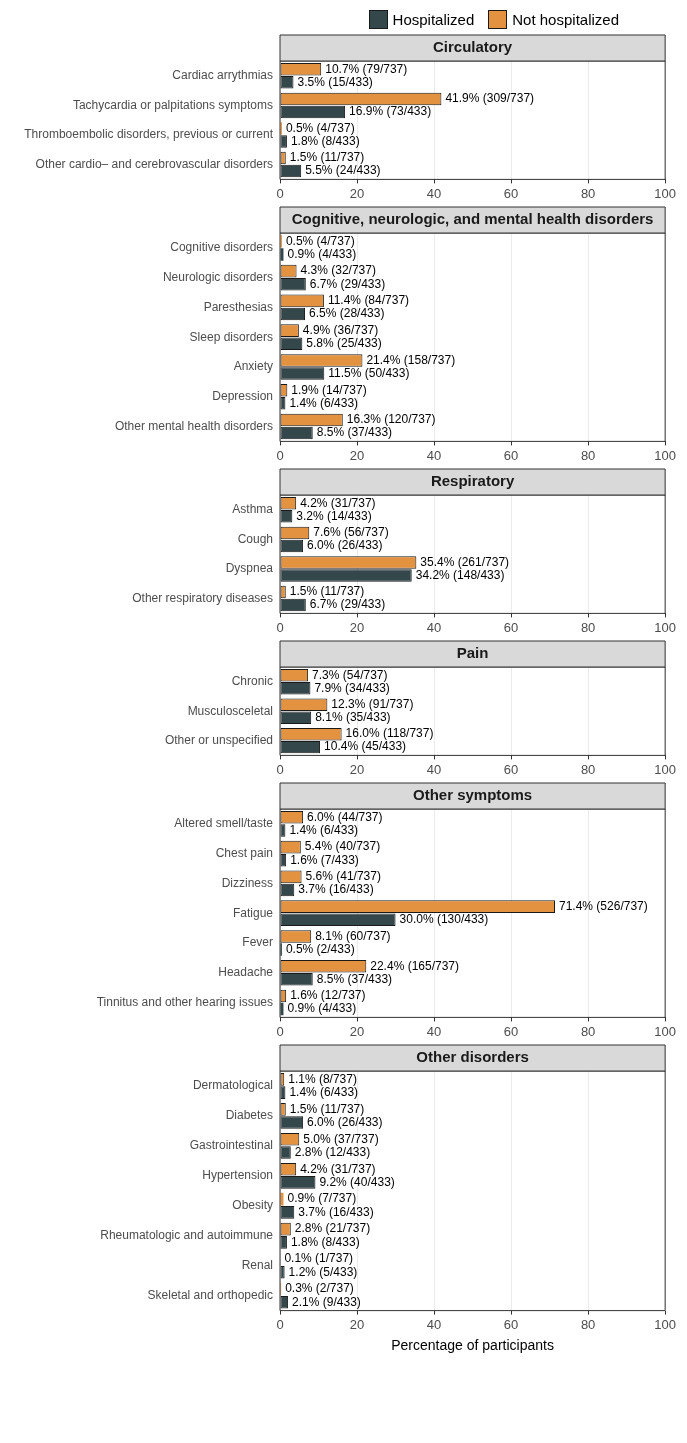 The height and width of the screenshot is (1443, 687). What do you see at coordinates (351, 532) in the screenshot?
I see `data-label: 7.6% (56/737)` at bounding box center [351, 532].